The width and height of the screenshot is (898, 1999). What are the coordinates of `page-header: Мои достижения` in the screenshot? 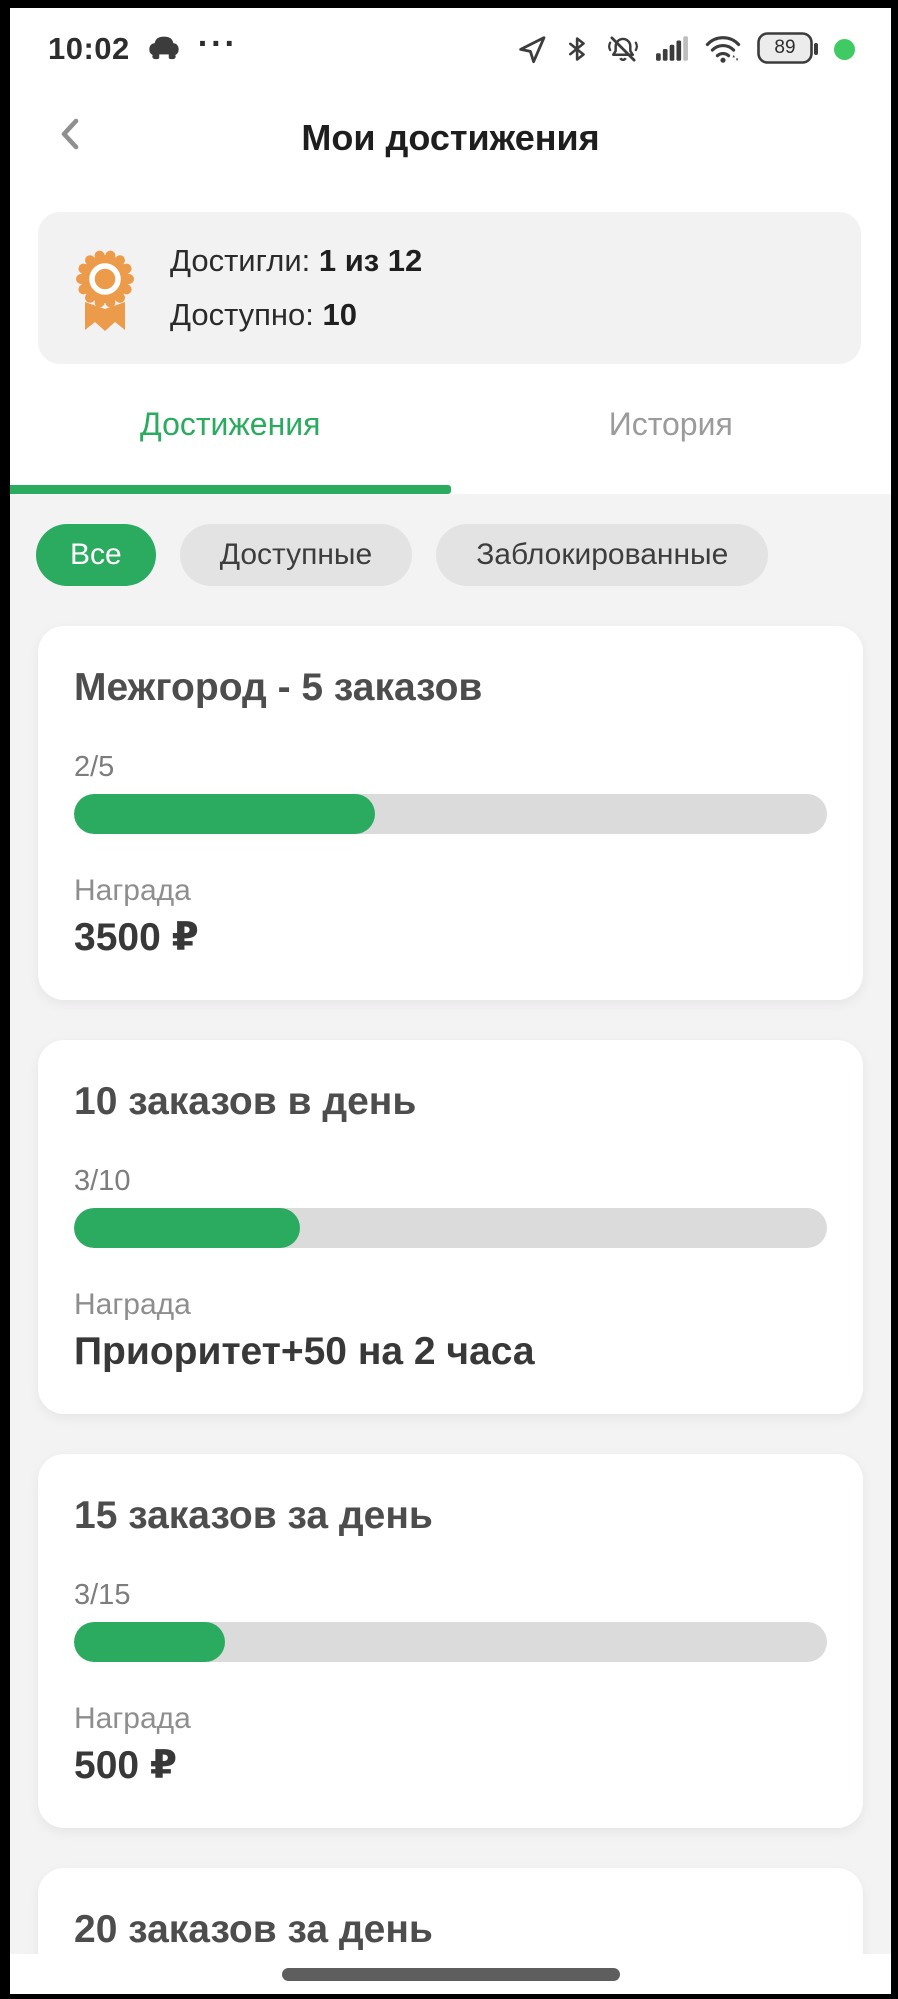 It's located at (450, 138).